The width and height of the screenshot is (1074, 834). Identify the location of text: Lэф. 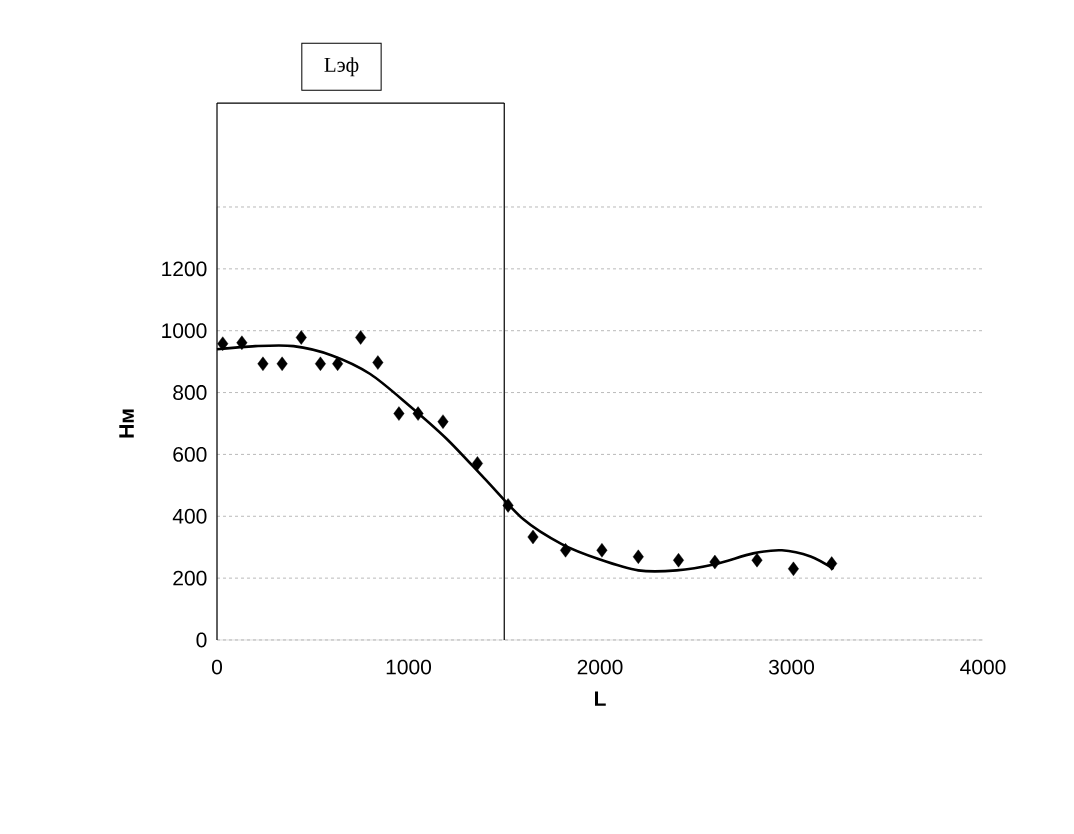
(341, 67).